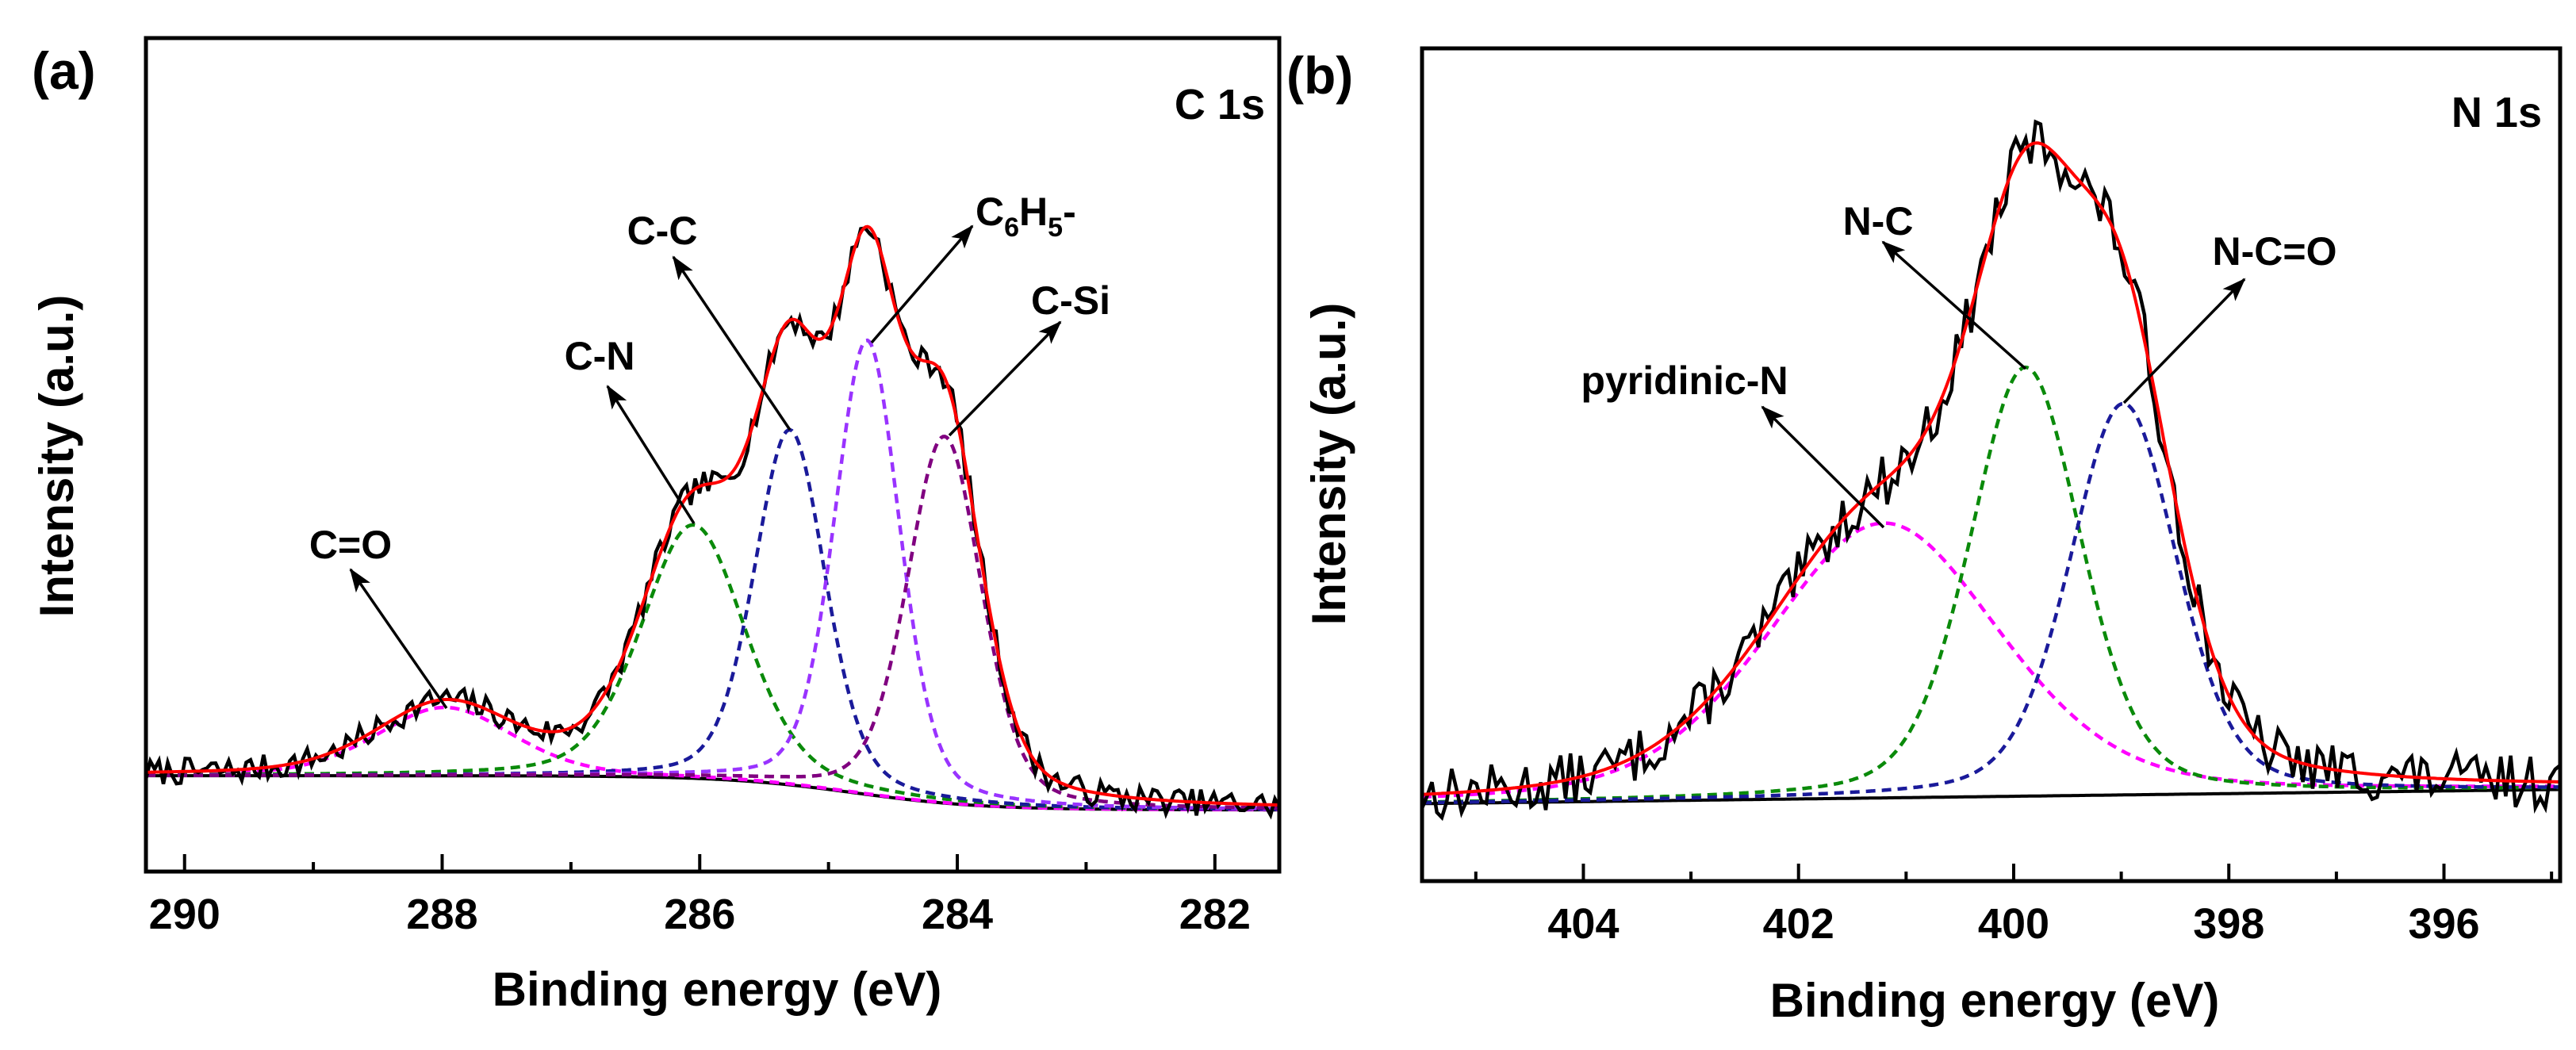  What do you see at coordinates (2184, 341) in the screenshot?
I see `arrow-n-c-o` at bounding box center [2184, 341].